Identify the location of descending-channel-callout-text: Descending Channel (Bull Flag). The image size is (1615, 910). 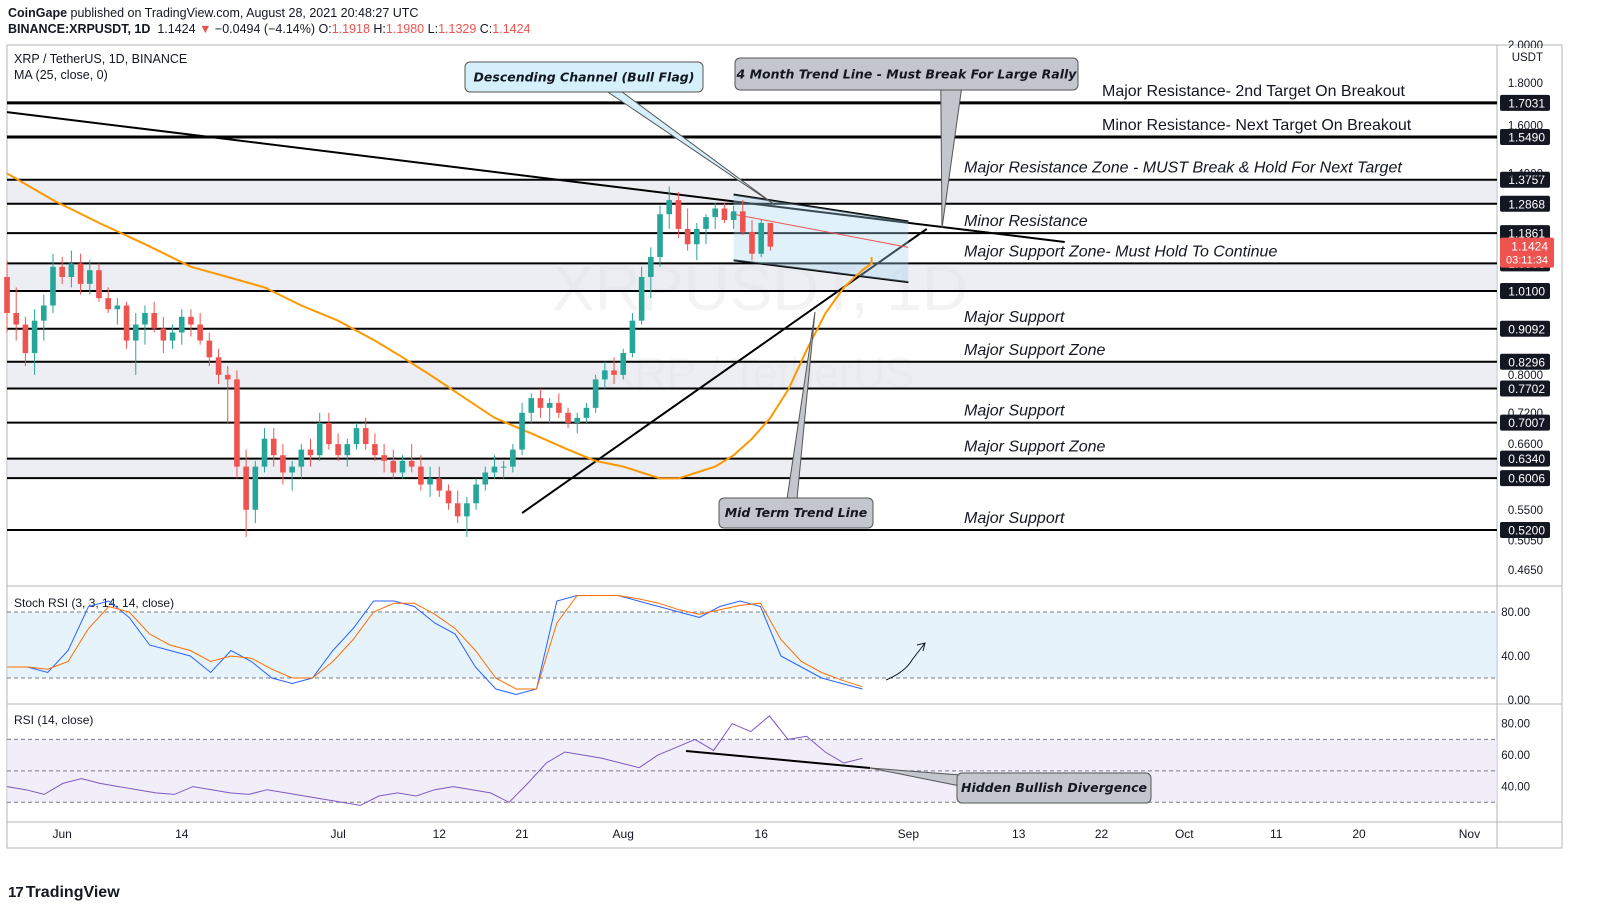
(584, 77).